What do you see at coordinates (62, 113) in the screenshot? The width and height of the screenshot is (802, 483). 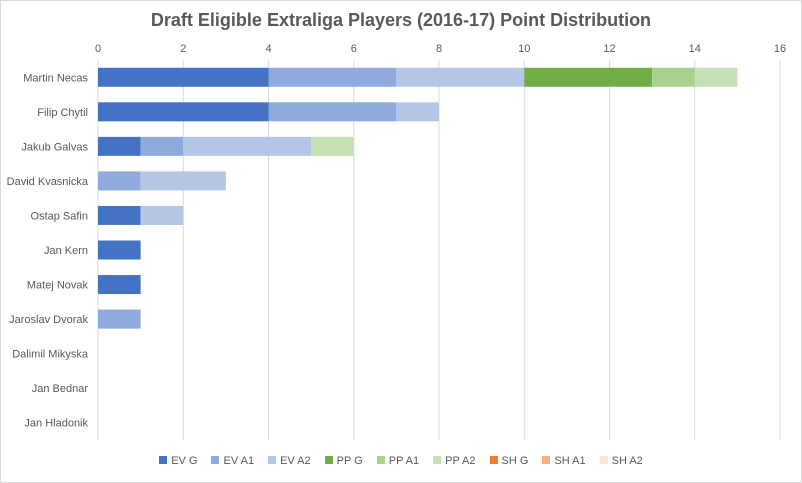 I see `category-label: Filip Chytil` at bounding box center [62, 113].